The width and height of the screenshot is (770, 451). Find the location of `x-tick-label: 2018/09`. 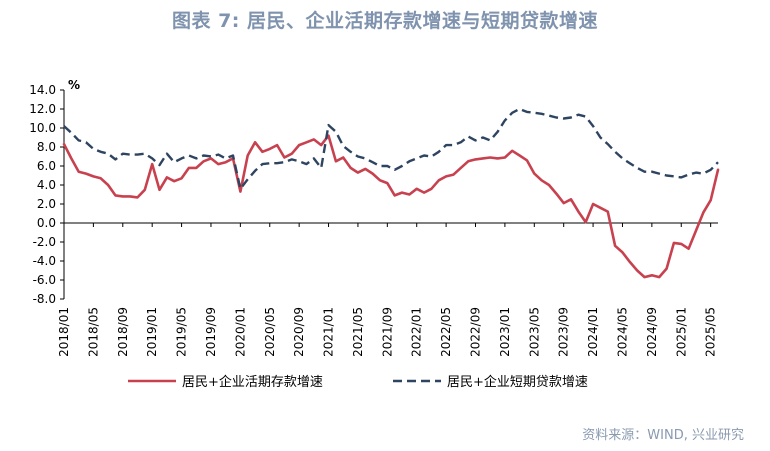

x-tick-label: 2018/09 is located at coordinates (123, 332).